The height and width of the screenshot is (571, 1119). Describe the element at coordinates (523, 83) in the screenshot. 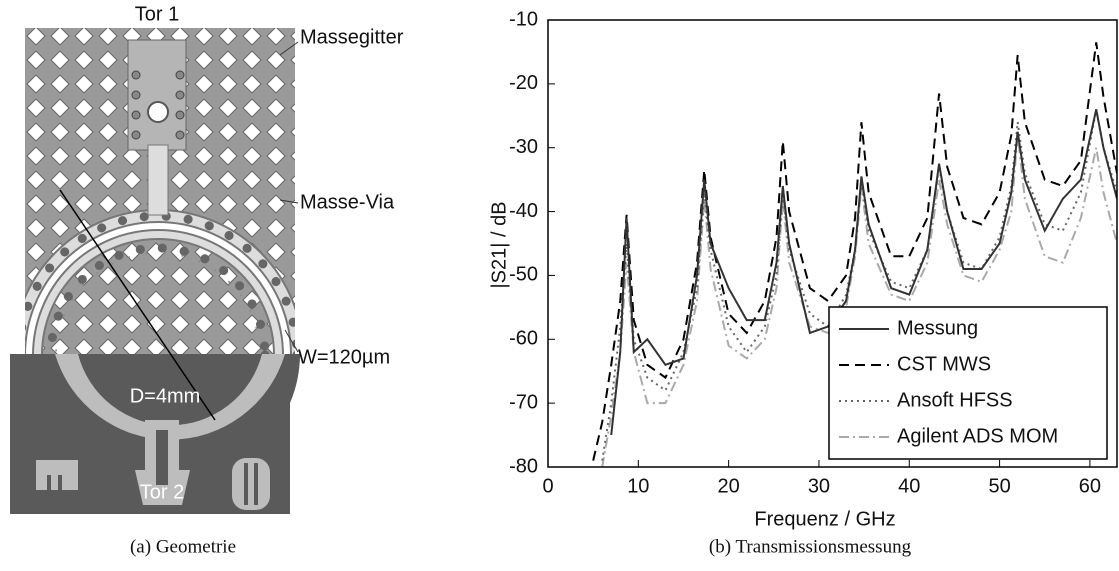

I see `y-tick-label: -20` at that location.